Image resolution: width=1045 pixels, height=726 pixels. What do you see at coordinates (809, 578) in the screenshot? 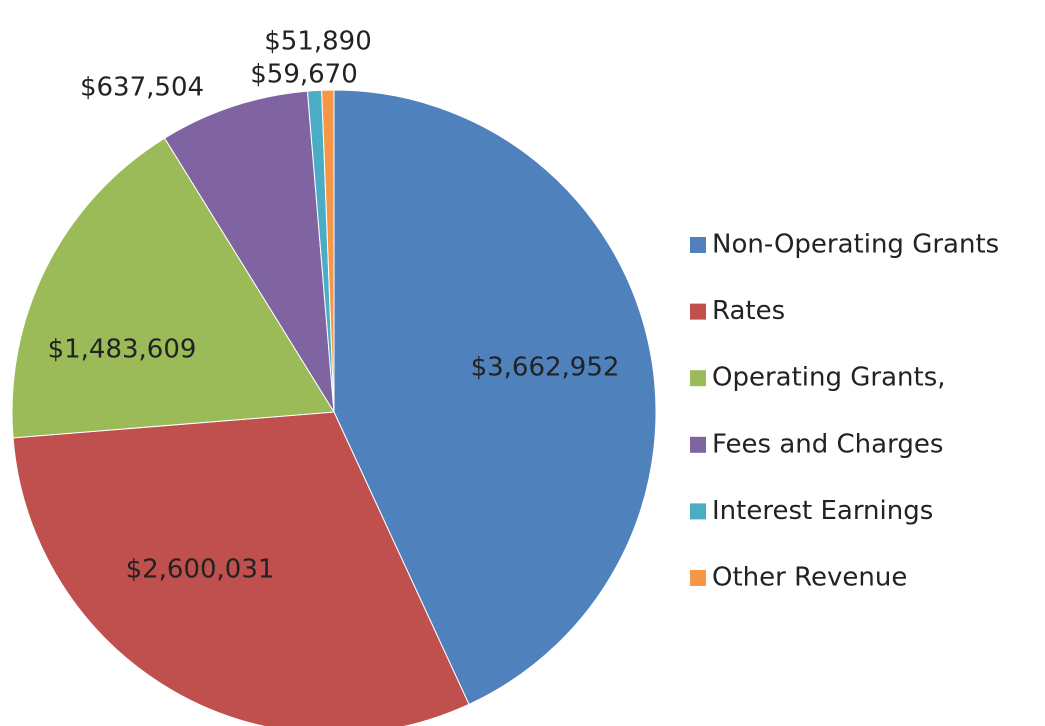
I see `legend-label: Other Revenue` at bounding box center [809, 578].